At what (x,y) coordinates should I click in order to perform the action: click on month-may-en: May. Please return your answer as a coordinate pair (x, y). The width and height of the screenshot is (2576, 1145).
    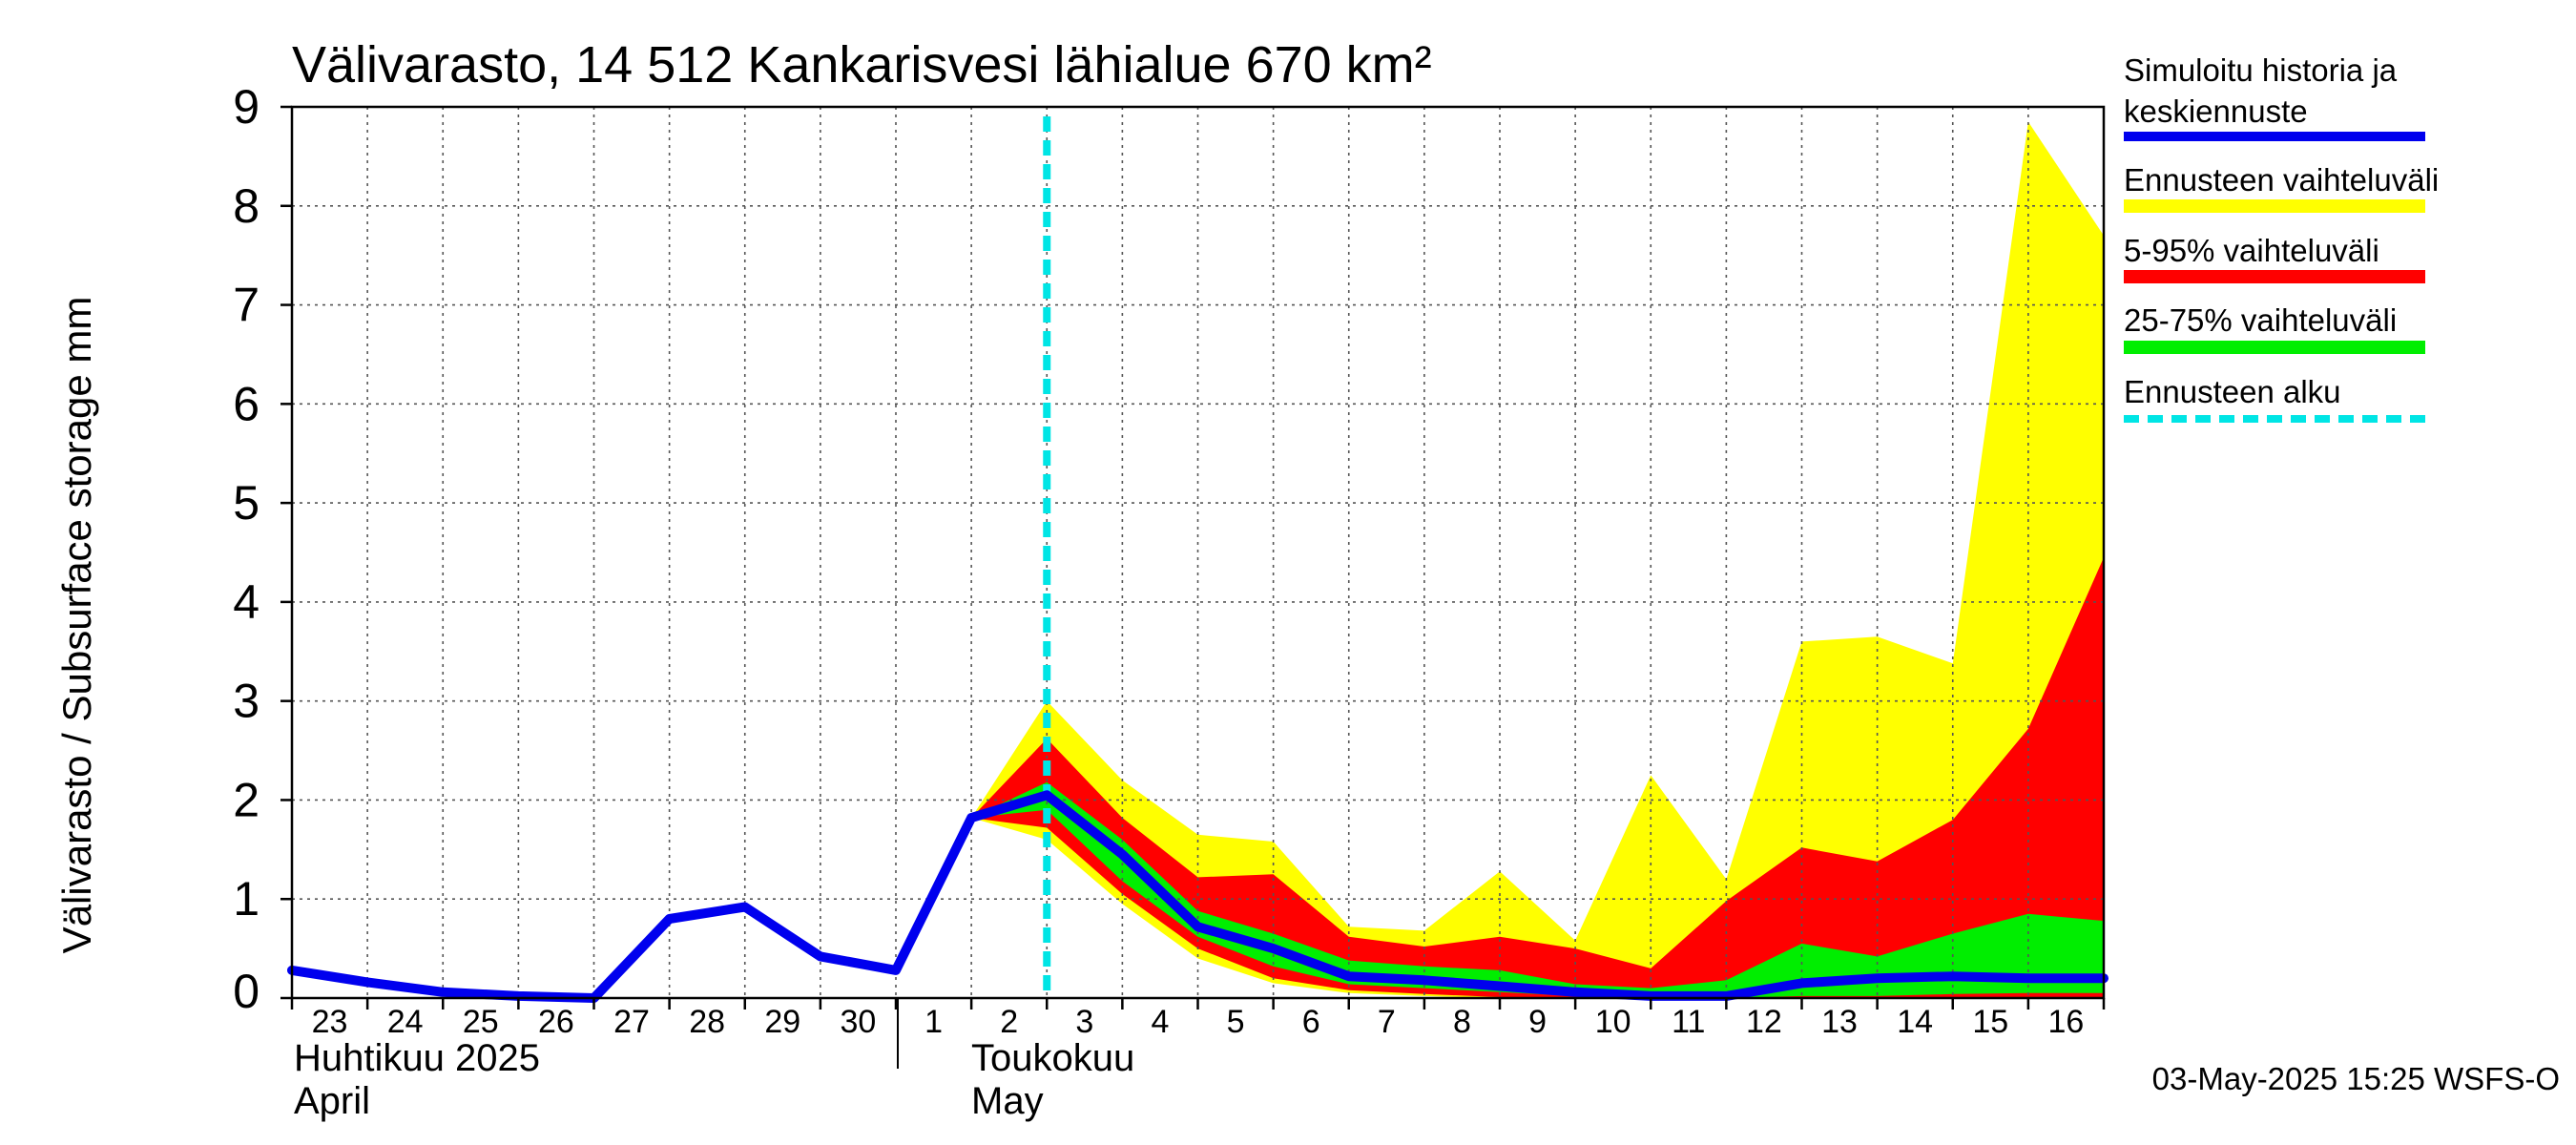
    Looking at the image, I should click on (1007, 1101).